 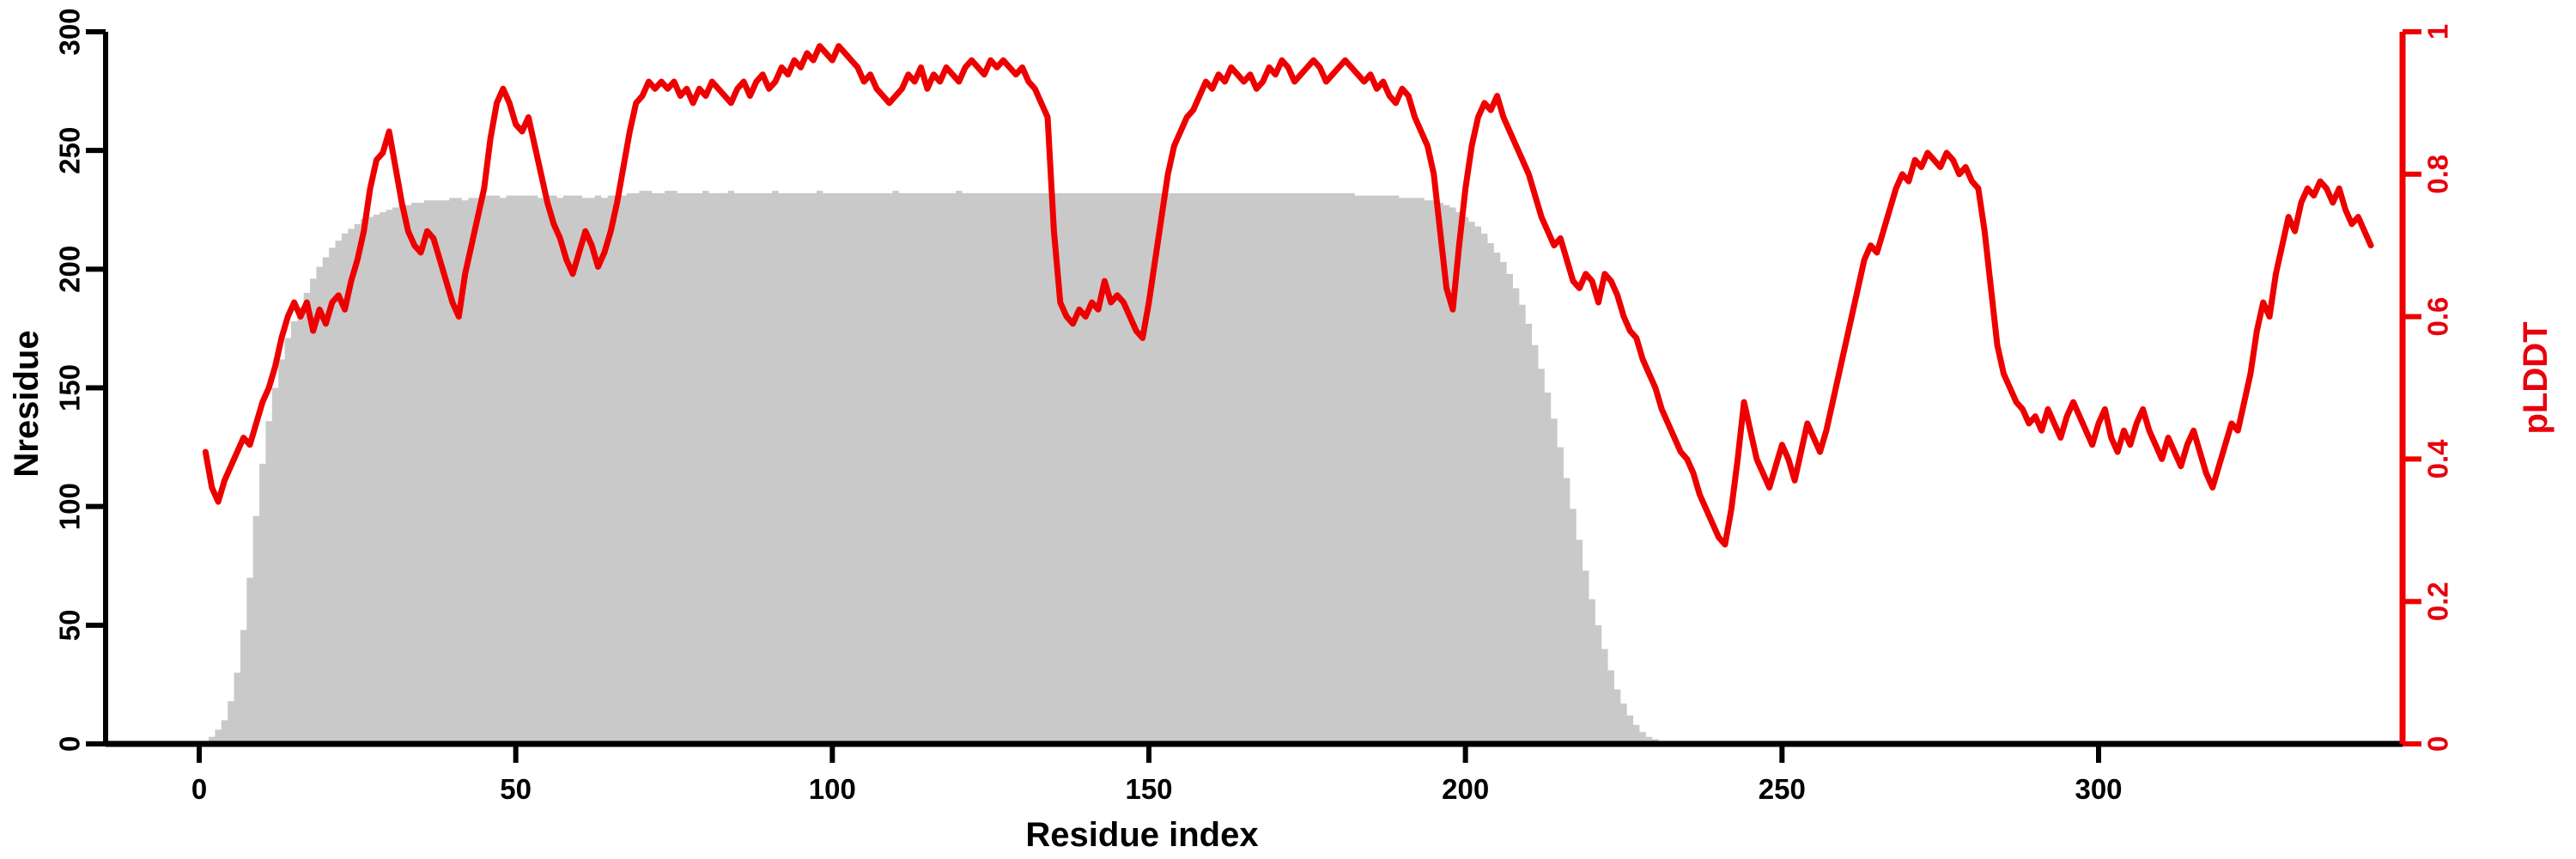 I want to click on right-axis-tick-label: 0.6, so click(x=2438, y=317).